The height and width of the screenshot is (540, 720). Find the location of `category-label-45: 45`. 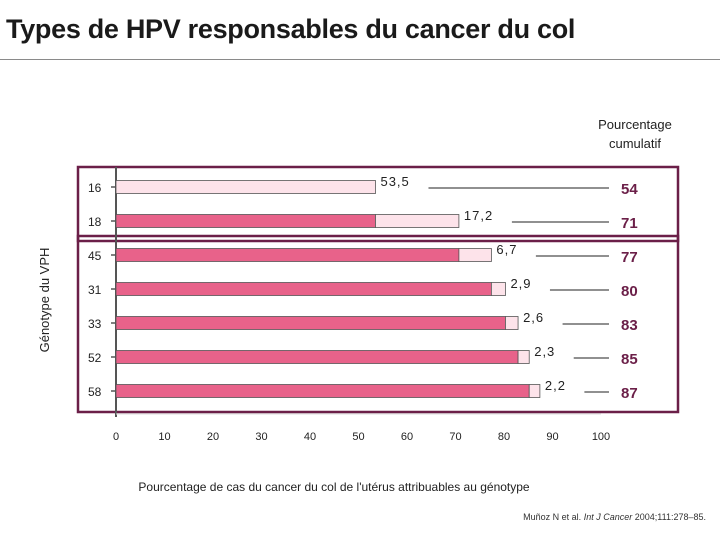

category-label-45: 45 is located at coordinates (95, 256).